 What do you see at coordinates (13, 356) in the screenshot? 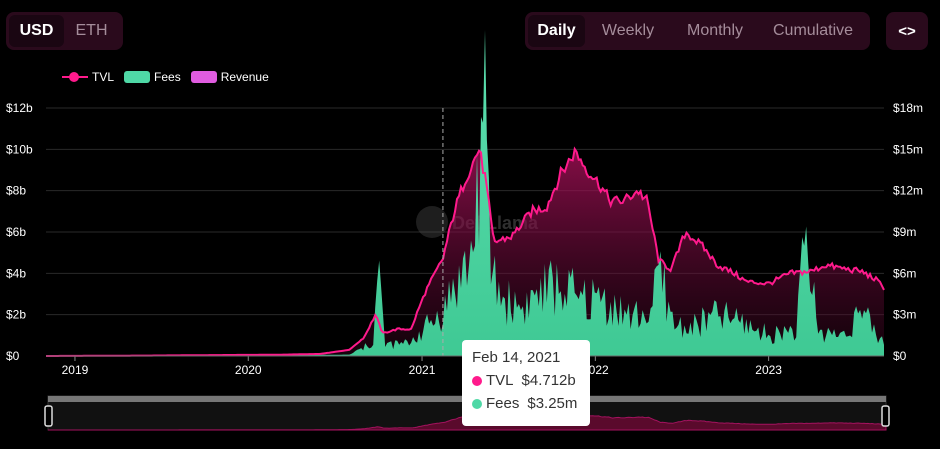
I see `y-left-tick-label: $0` at bounding box center [13, 356].